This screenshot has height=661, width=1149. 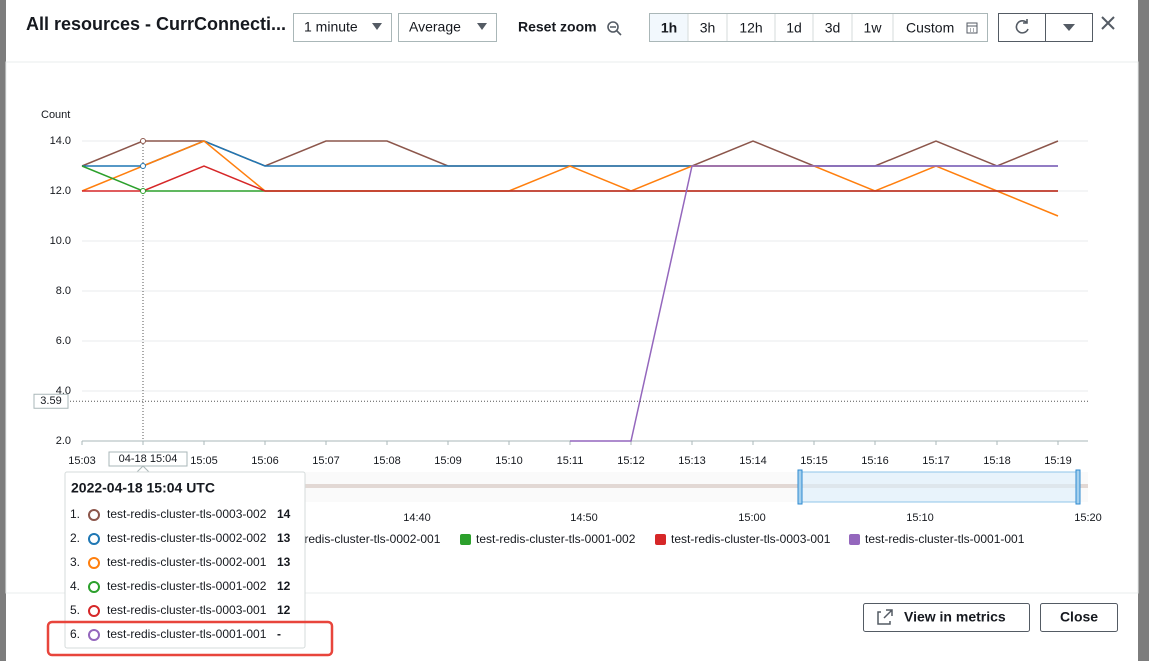 I want to click on statistic-select, so click(x=447, y=27).